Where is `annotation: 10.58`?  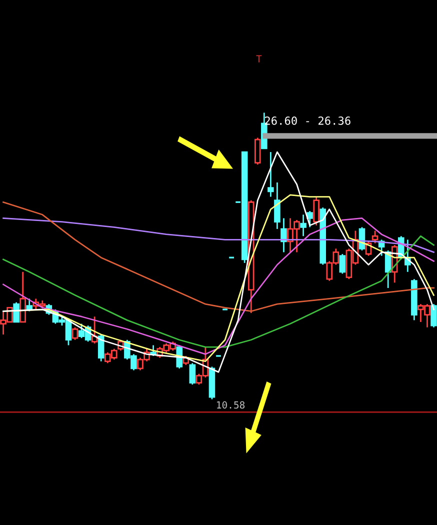 annotation: 10.58 is located at coordinates (231, 405).